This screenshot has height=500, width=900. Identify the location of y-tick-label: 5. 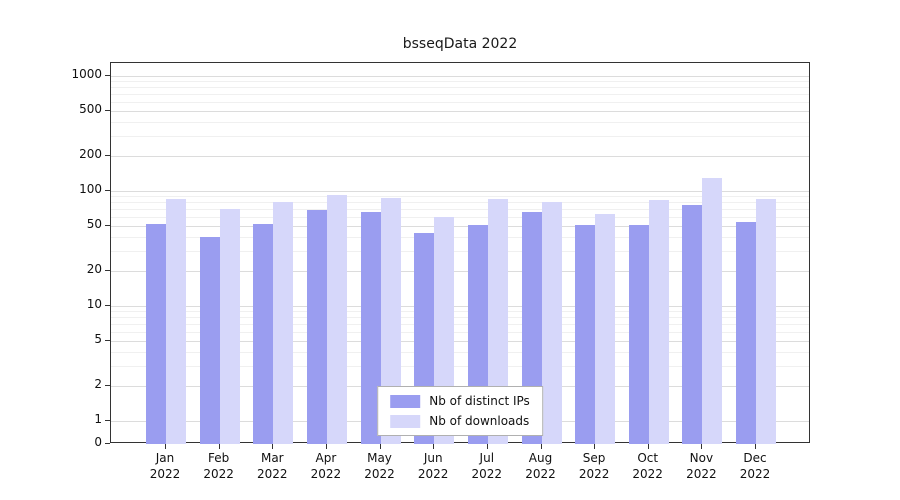
(98, 338).